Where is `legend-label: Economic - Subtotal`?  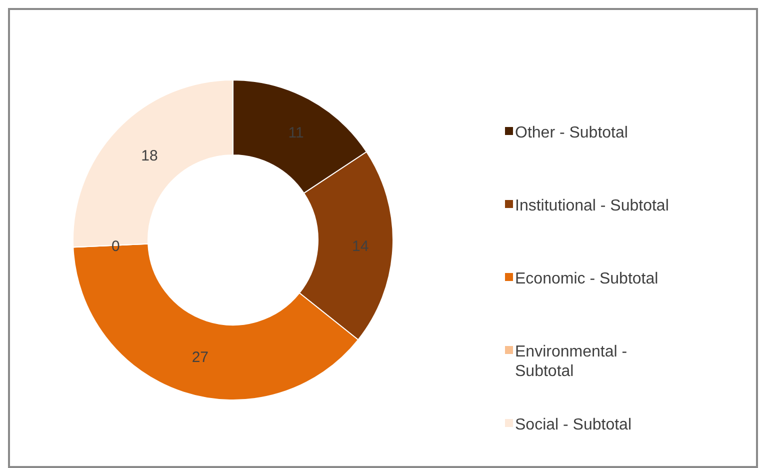 legend-label: Economic - Subtotal is located at coordinates (586, 279).